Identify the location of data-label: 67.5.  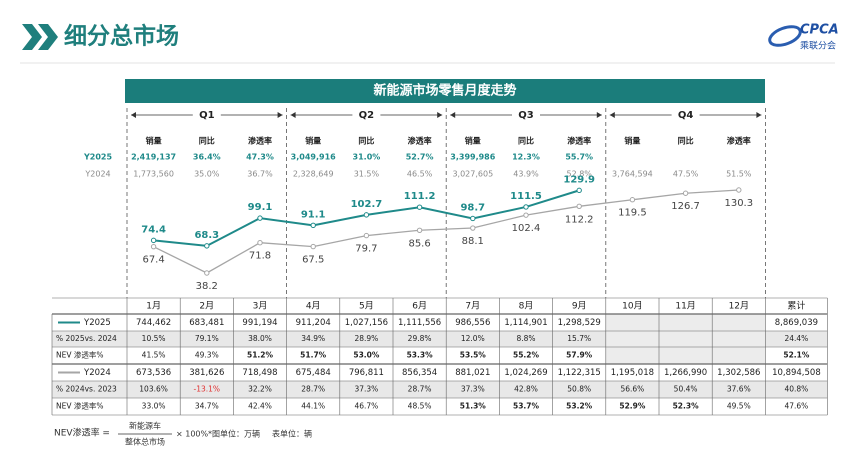
(313, 260).